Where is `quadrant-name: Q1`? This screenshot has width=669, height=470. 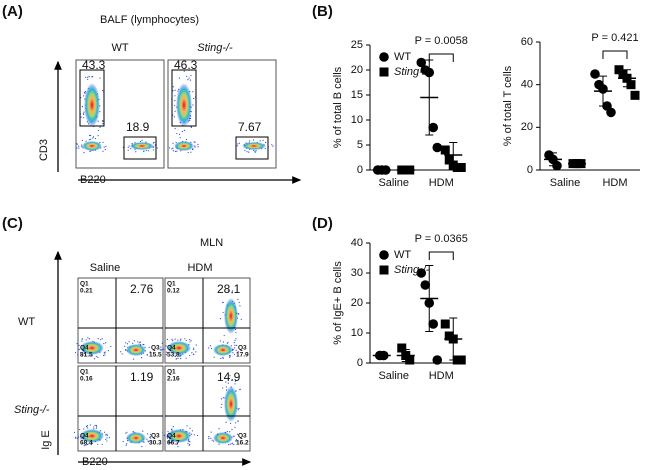 quadrant-name: Q1 is located at coordinates (84, 284).